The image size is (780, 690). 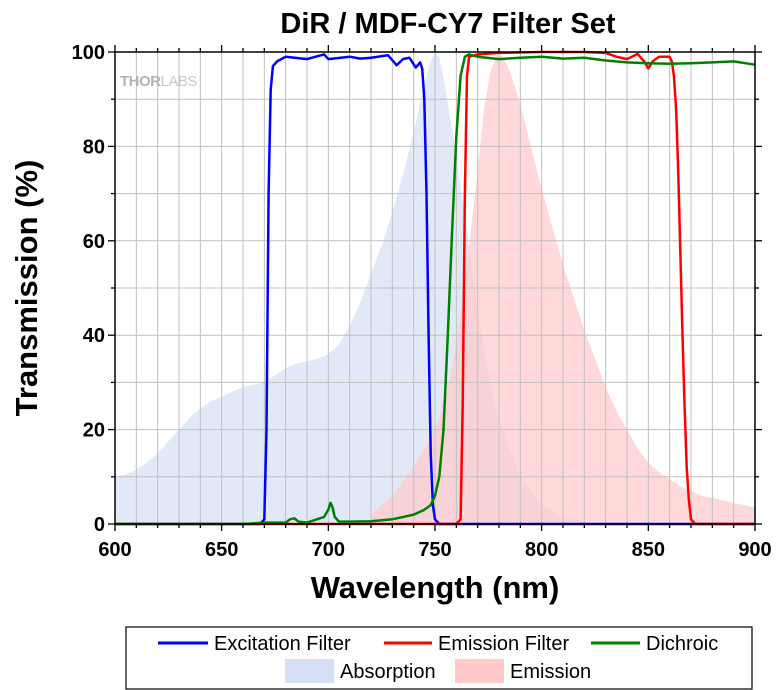 I want to click on y-axis-label: Transmission (%), so click(x=26, y=288).